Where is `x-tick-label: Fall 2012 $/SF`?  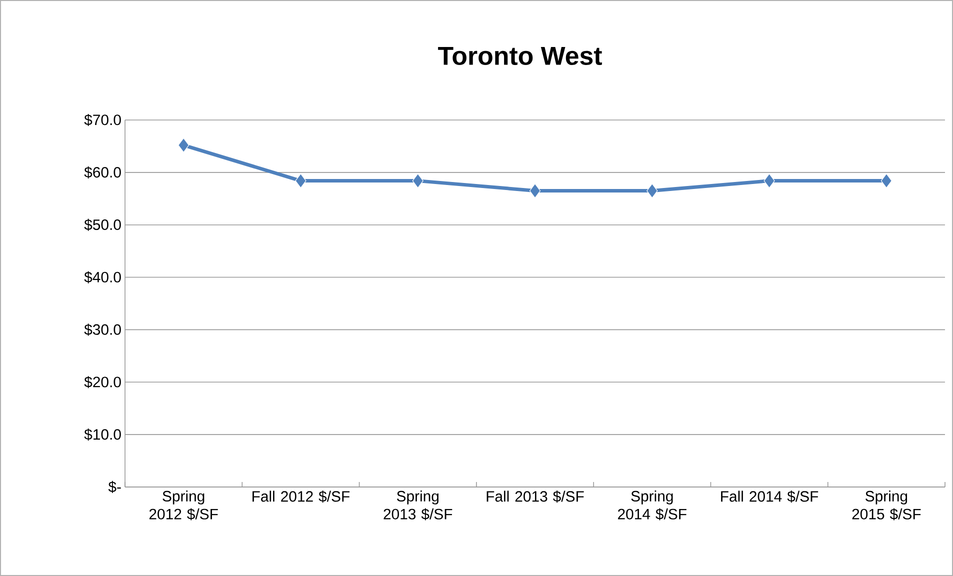
x-tick-label: Fall 2012 $/SF is located at coordinates (301, 496).